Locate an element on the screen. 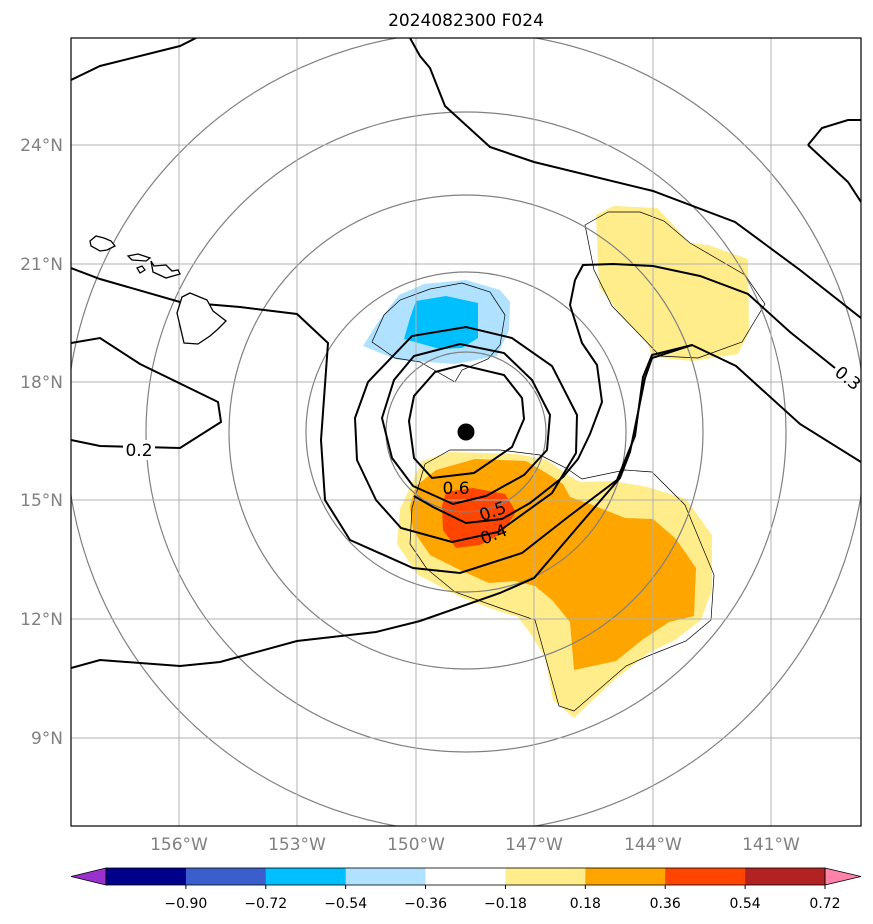 The image size is (873, 924). colorbar is located at coordinates (466, 878).